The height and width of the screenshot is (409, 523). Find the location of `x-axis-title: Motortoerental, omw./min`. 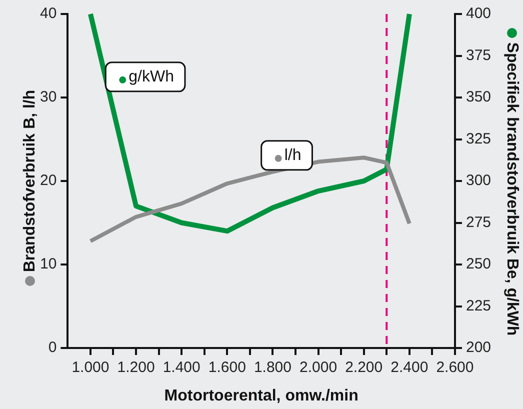

x-axis-title: Motortoerental, omw./min is located at coordinates (261, 395).